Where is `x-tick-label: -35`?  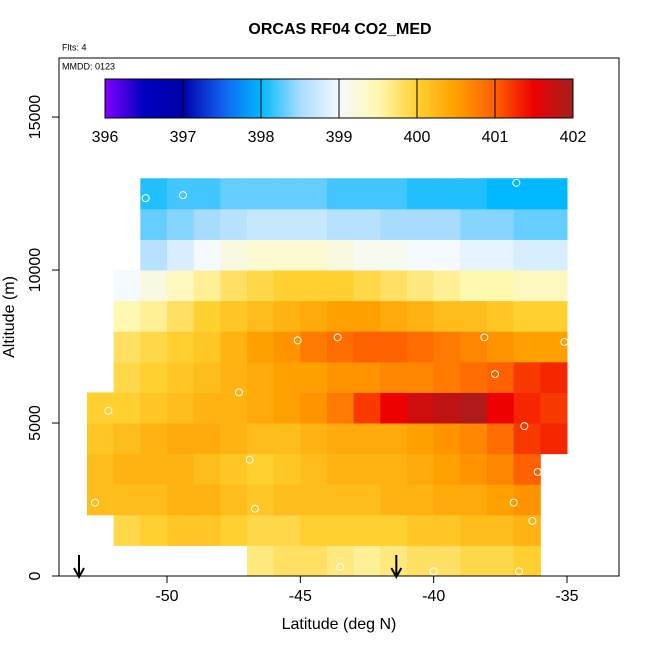
x-tick-label: -35 is located at coordinates (566, 596).